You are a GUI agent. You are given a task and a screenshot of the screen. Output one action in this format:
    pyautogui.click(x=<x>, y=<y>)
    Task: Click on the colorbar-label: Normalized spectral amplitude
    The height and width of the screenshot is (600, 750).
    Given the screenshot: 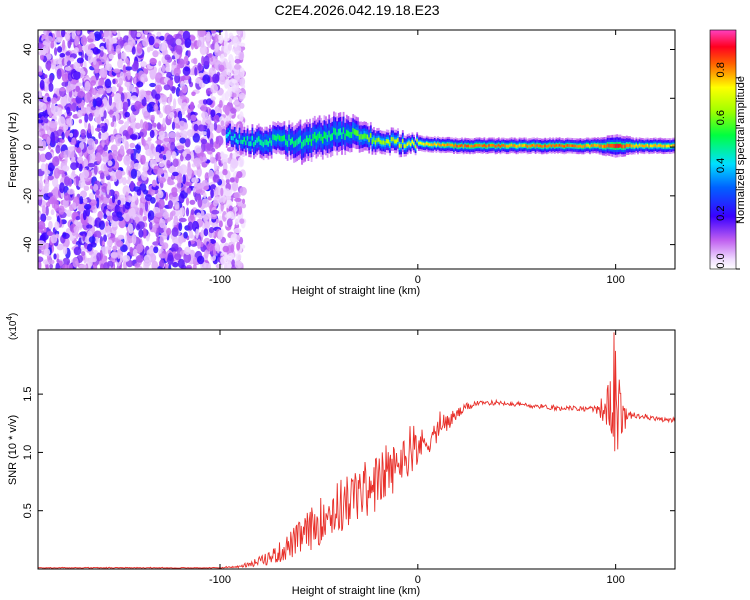 What is the action you would take?
    pyautogui.click(x=741, y=150)
    